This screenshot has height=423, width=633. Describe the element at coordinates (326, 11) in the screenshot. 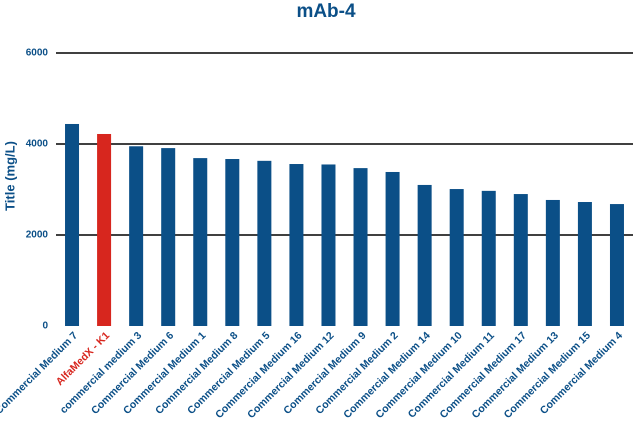

I see `chart-title: mAb-4` at that location.